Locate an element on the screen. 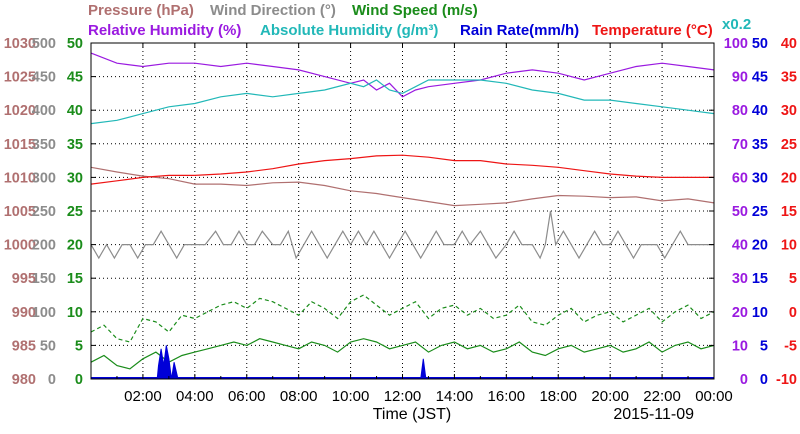 The image size is (800, 434). rain-rate-tick-label: 15 is located at coordinates (760, 279).